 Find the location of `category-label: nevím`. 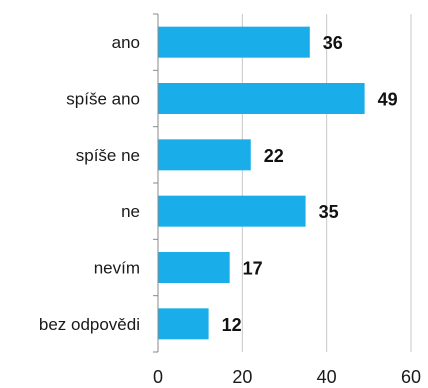

category-label: nevím is located at coordinates (117, 268).